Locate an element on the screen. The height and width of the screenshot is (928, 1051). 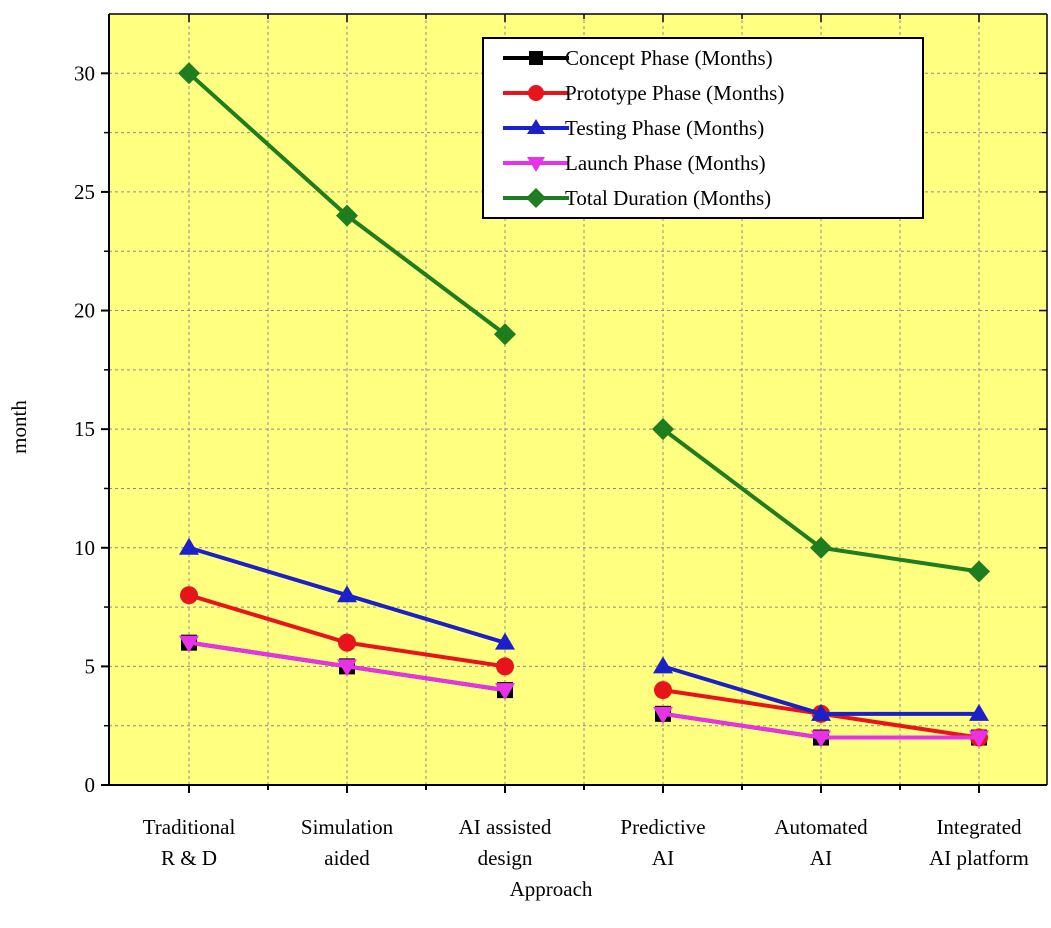
legend-label: Prototype Phase (Months) is located at coordinates (674, 93).